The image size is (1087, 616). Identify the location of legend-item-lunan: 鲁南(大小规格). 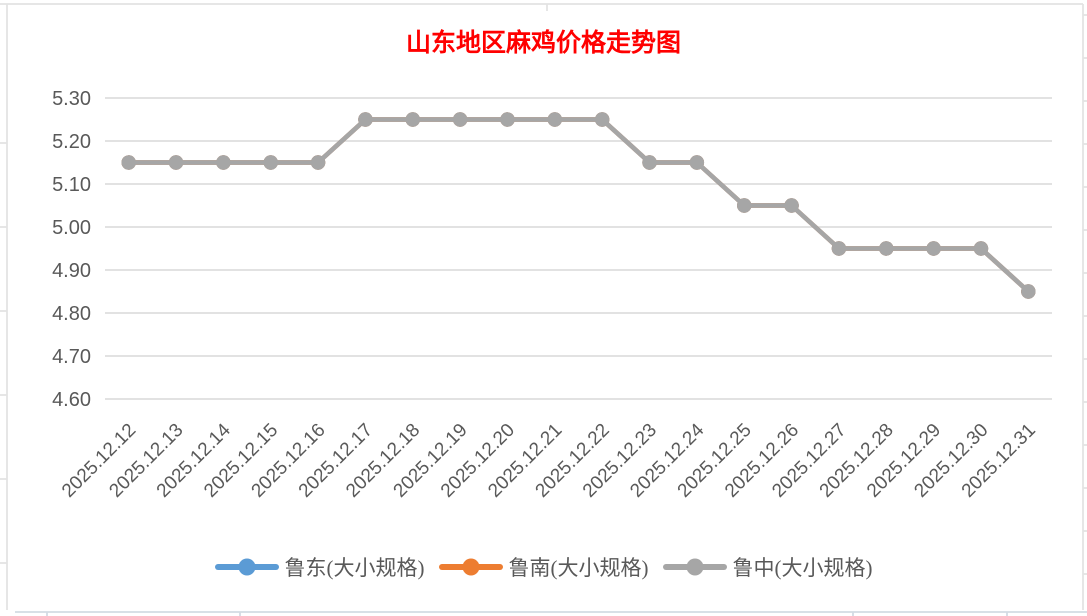
(543, 567).